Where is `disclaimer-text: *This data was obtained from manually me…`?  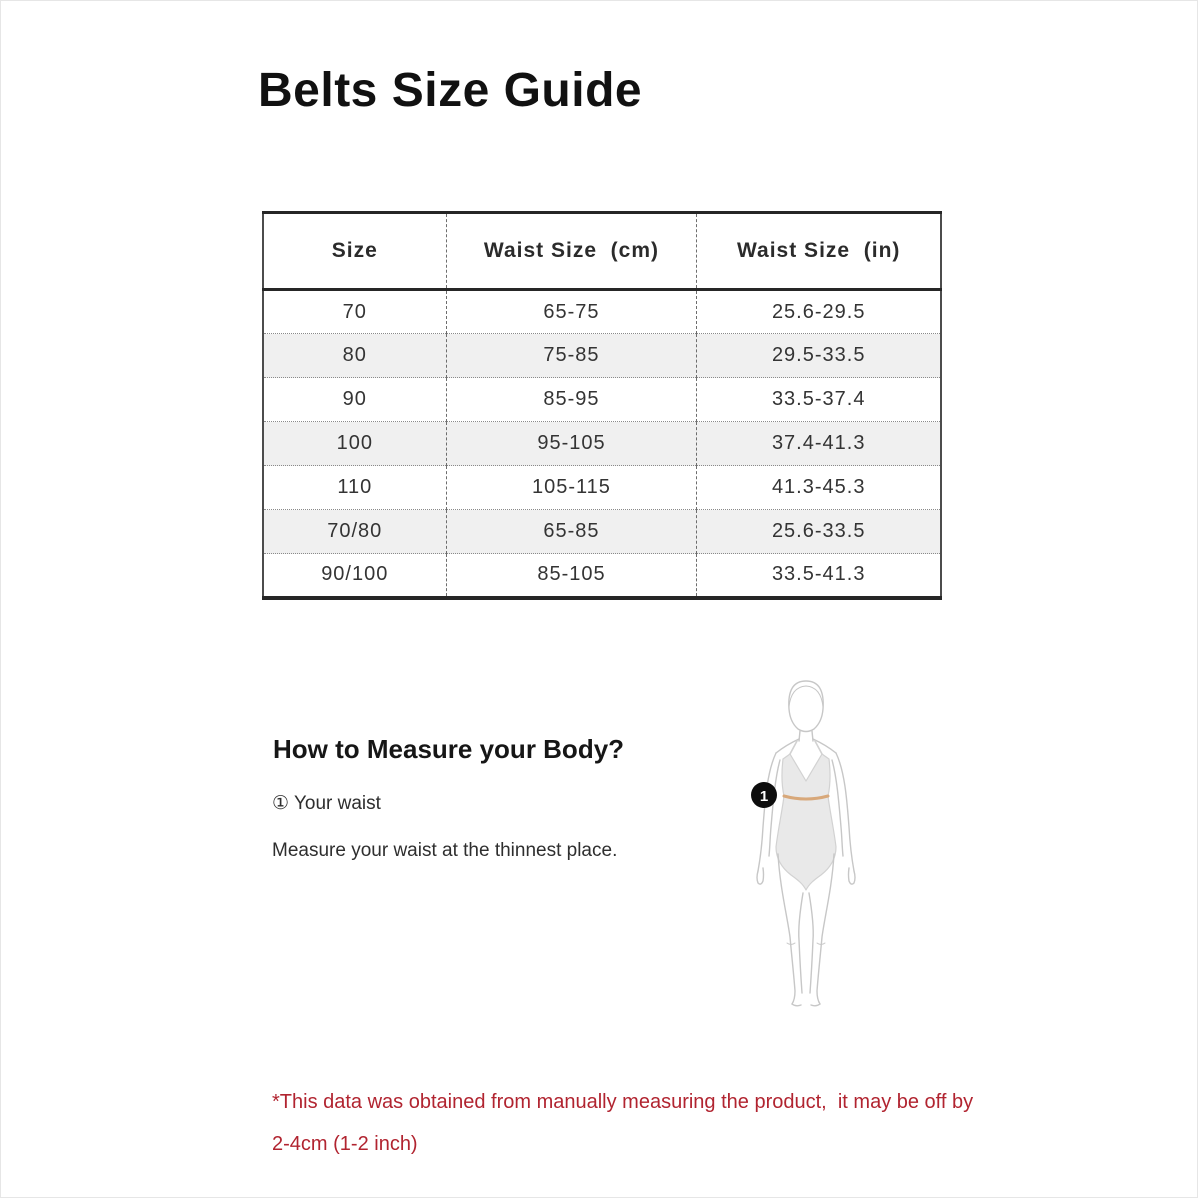 disclaimer-text: *This data was obtained from manually me… is located at coordinates (632, 1123).